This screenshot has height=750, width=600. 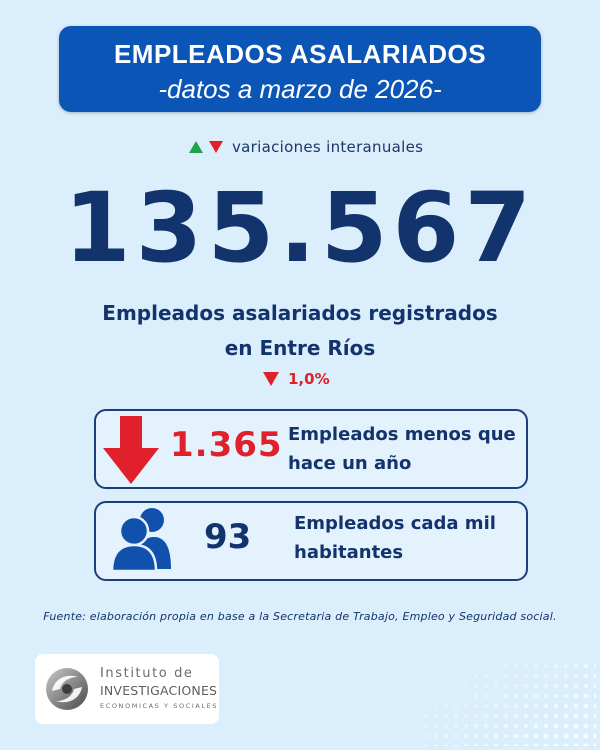 I want to click on variation: 1,0%, so click(x=296, y=379).